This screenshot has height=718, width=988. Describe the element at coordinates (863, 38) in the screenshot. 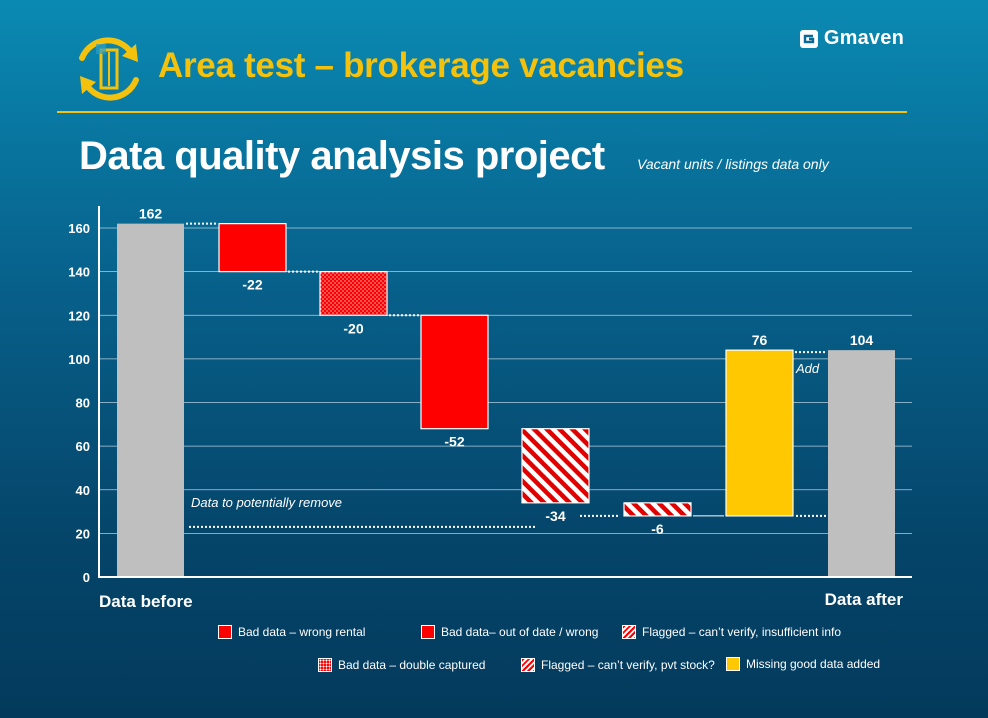

I see `brand-name: Gmaven` at that location.